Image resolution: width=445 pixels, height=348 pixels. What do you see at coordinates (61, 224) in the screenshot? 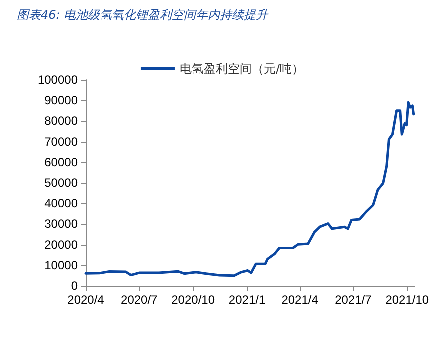
I see `y-tick-label: 30000` at bounding box center [61, 224].